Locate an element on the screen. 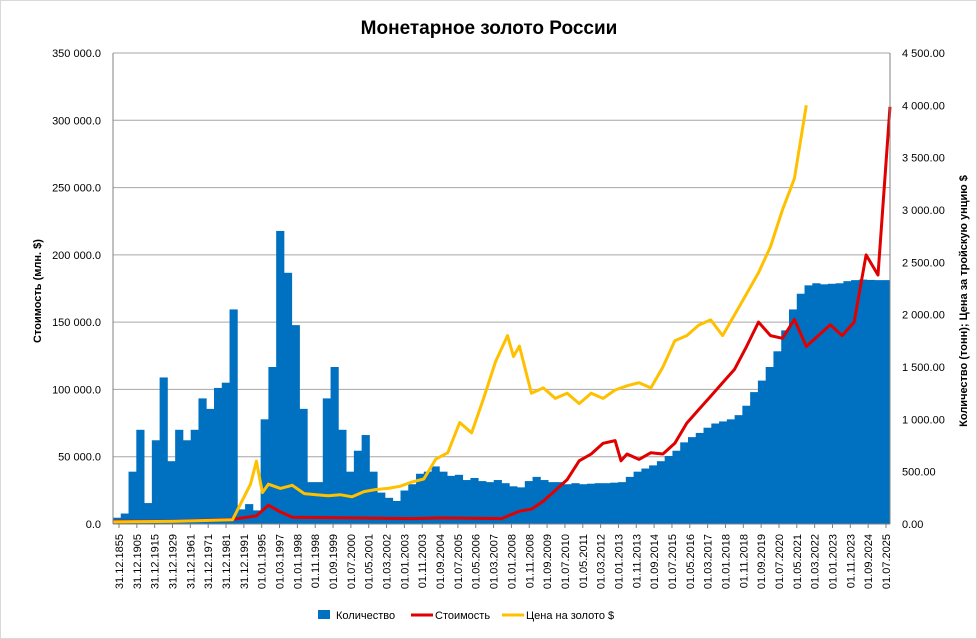 Image resolution: width=977 pixels, height=639 pixels. x-tick-label: 01.01.2003 is located at coordinates (405, 561).